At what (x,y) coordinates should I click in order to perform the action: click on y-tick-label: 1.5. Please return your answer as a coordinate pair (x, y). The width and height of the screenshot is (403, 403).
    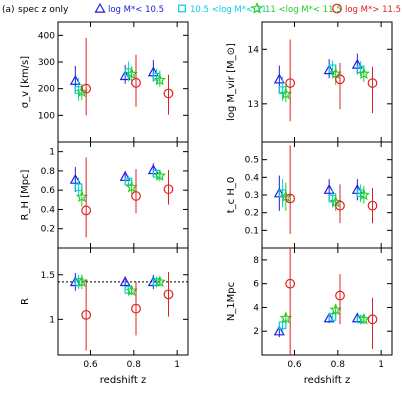
    Looking at the image, I should click on (48, 276).